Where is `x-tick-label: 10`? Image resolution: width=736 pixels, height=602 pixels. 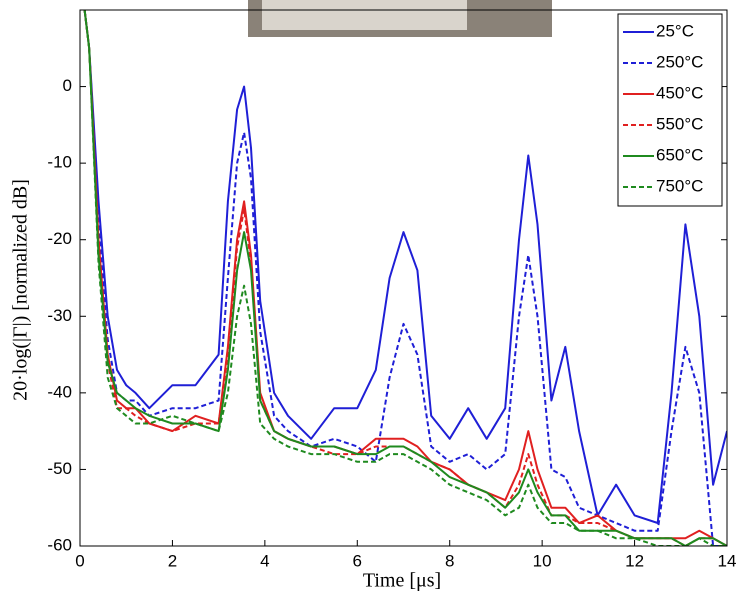
x-tick-label: 10 is located at coordinates (542, 560).